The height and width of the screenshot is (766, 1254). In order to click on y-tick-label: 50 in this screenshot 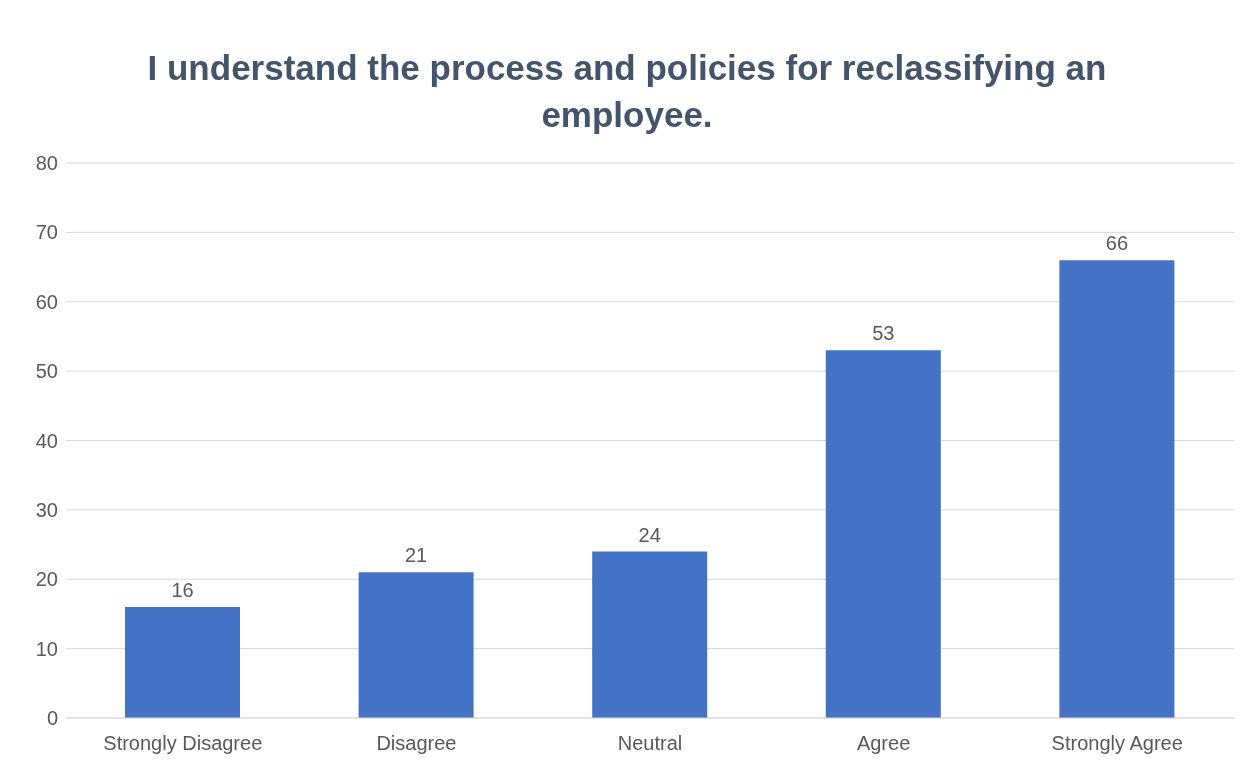, I will do `click(46, 371)`.